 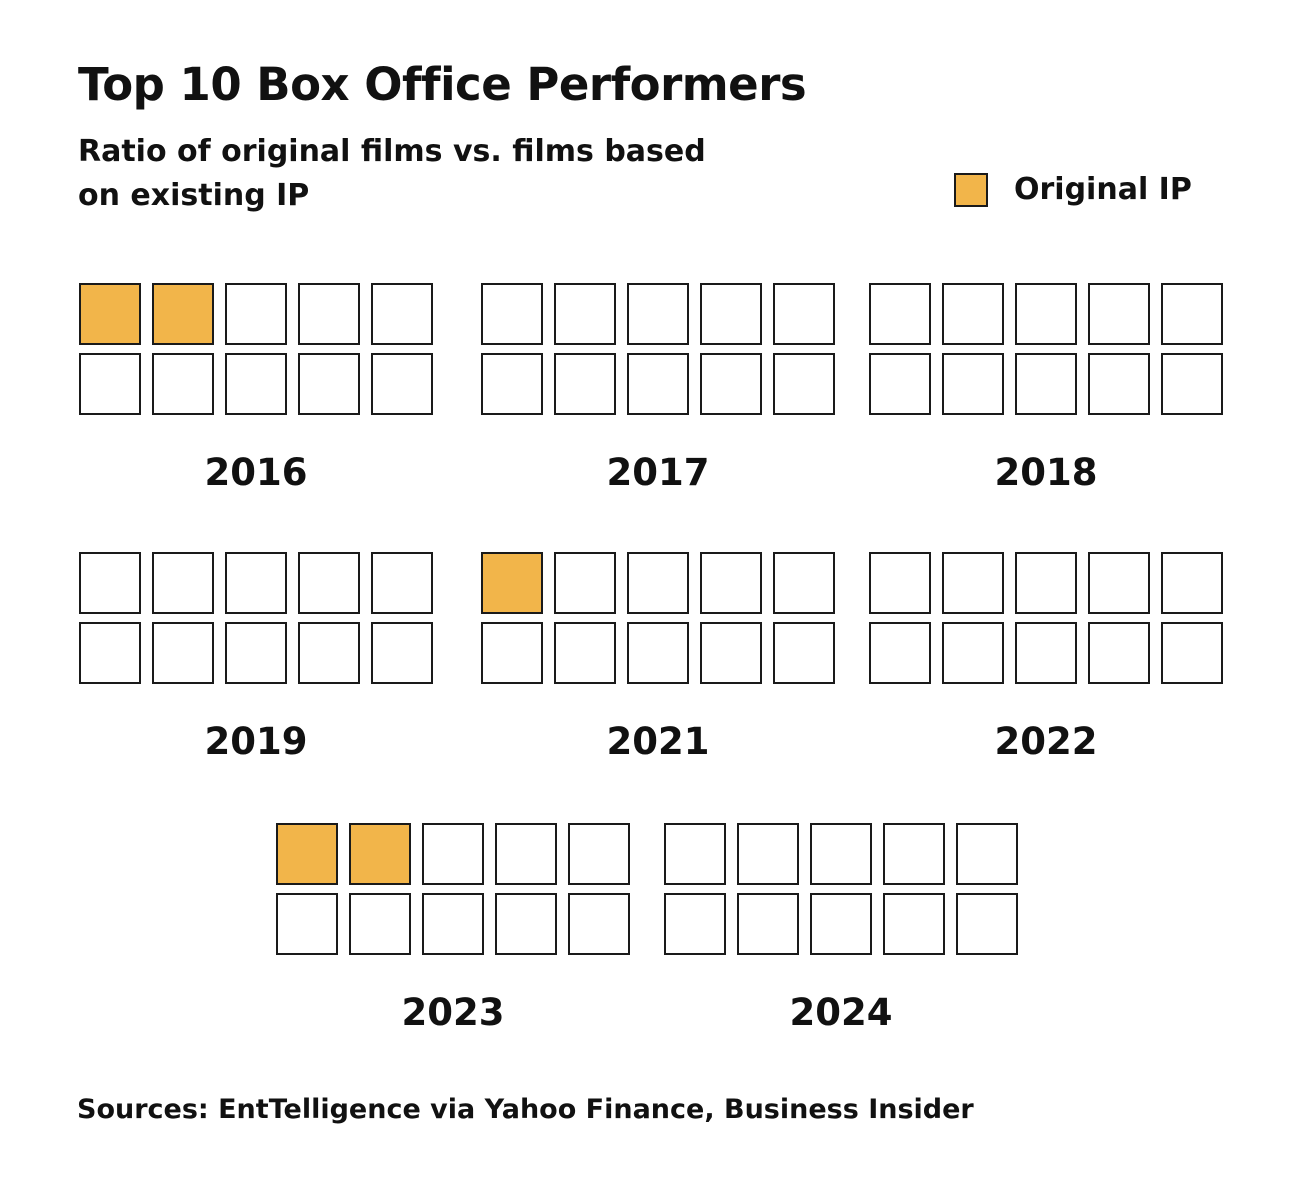 I want to click on waffle-cell-2021-8-existing, so click(x=658, y=653).